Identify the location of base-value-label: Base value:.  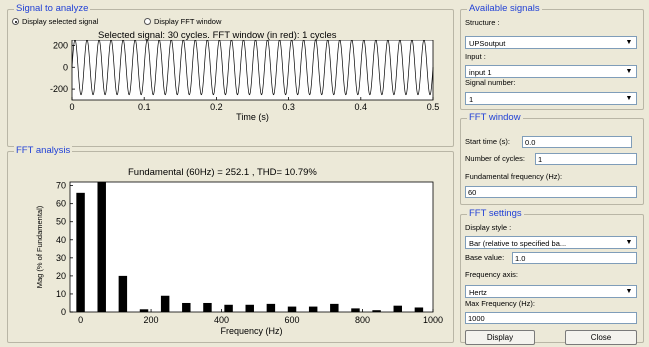
(485, 257).